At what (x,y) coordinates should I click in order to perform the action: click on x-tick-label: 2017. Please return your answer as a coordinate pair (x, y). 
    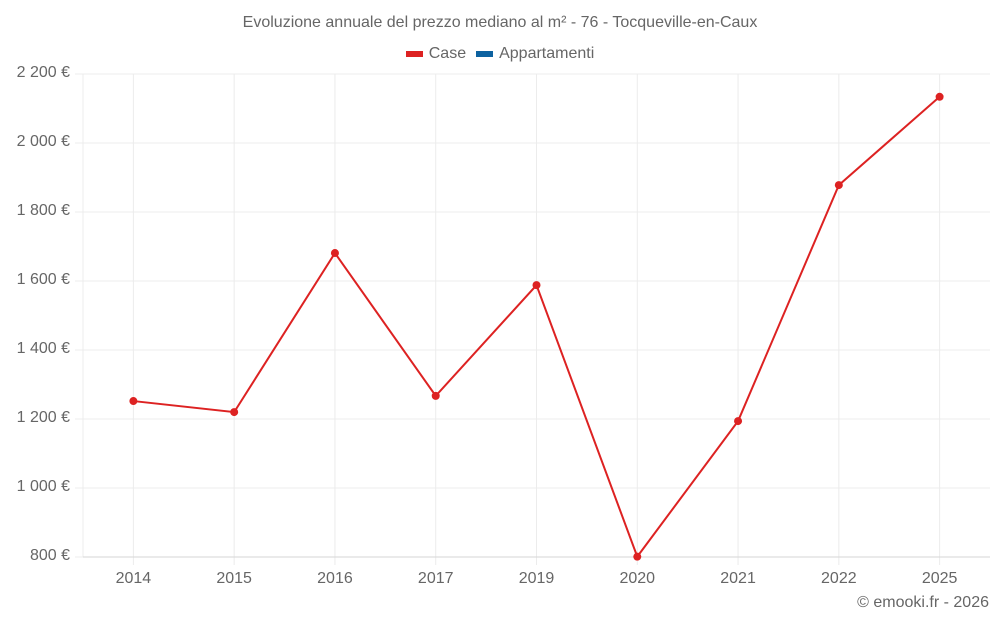
    Looking at the image, I should click on (435, 578).